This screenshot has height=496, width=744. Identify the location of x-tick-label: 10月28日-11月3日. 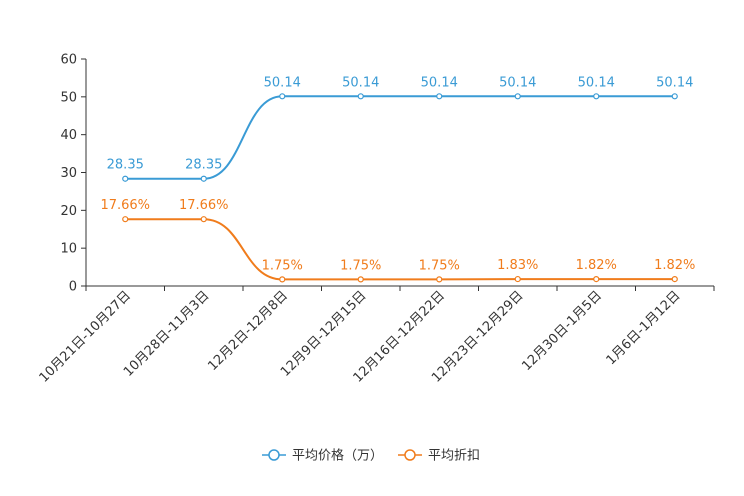
(167, 334).